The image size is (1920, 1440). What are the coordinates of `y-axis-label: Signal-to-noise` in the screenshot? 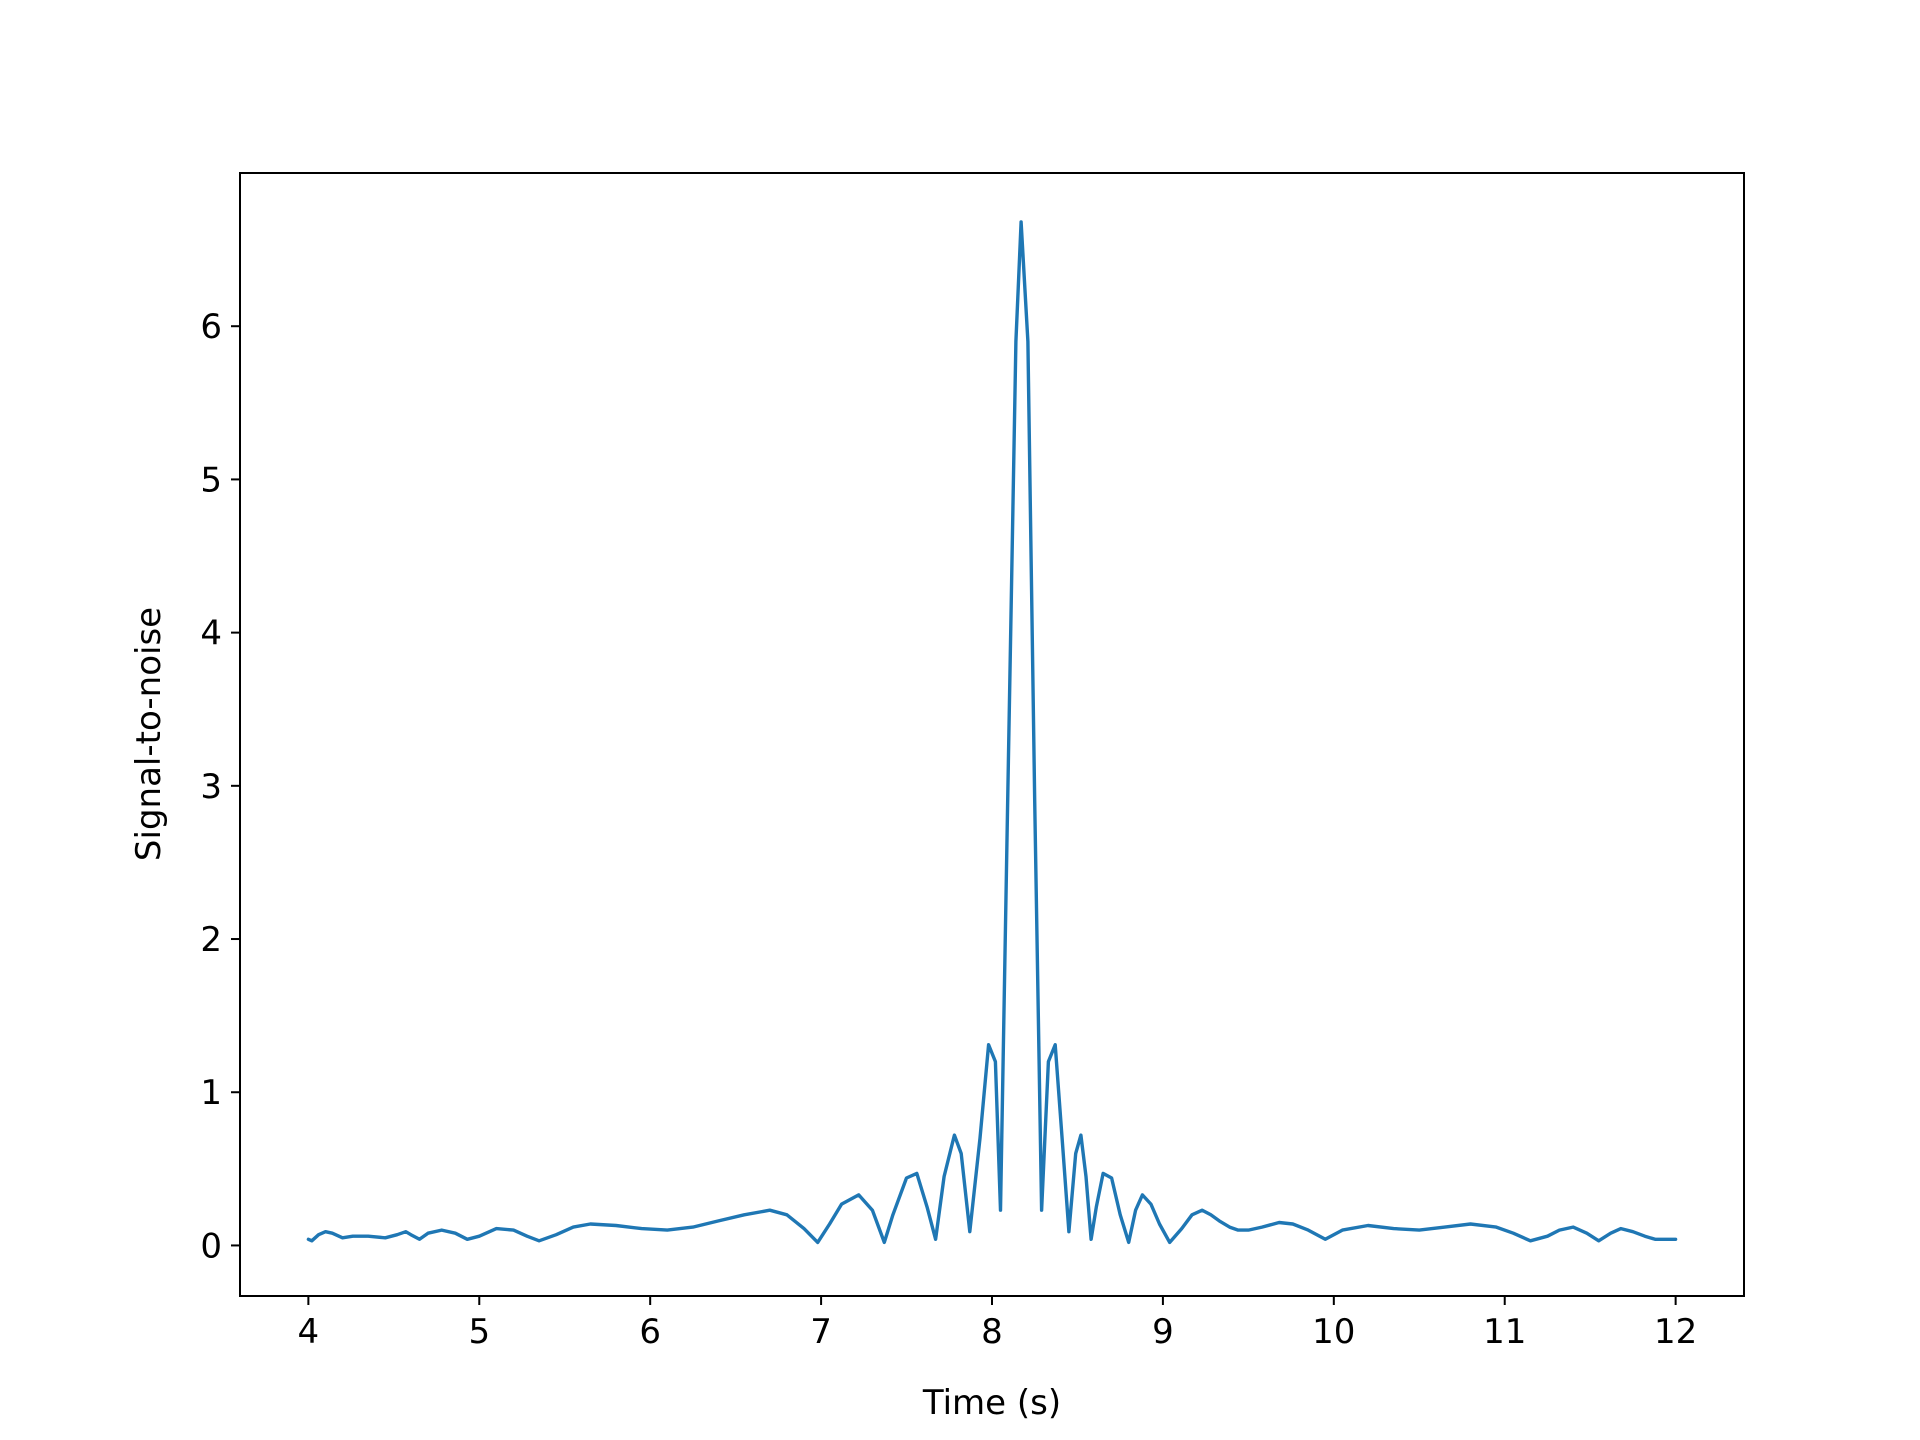 It's located at (149, 734).